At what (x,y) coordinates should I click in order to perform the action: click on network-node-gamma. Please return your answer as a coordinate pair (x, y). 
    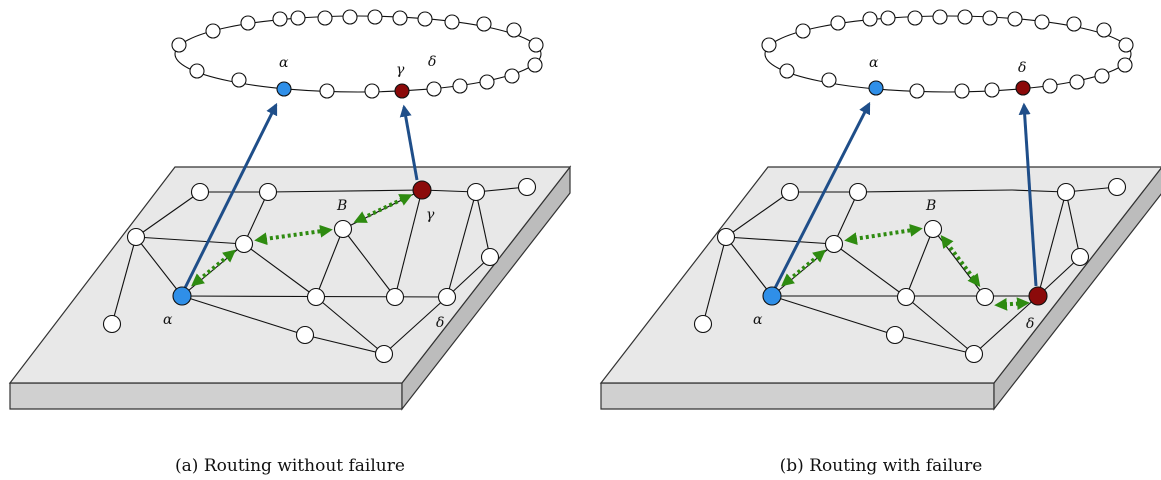
    Looking at the image, I should click on (422, 190).